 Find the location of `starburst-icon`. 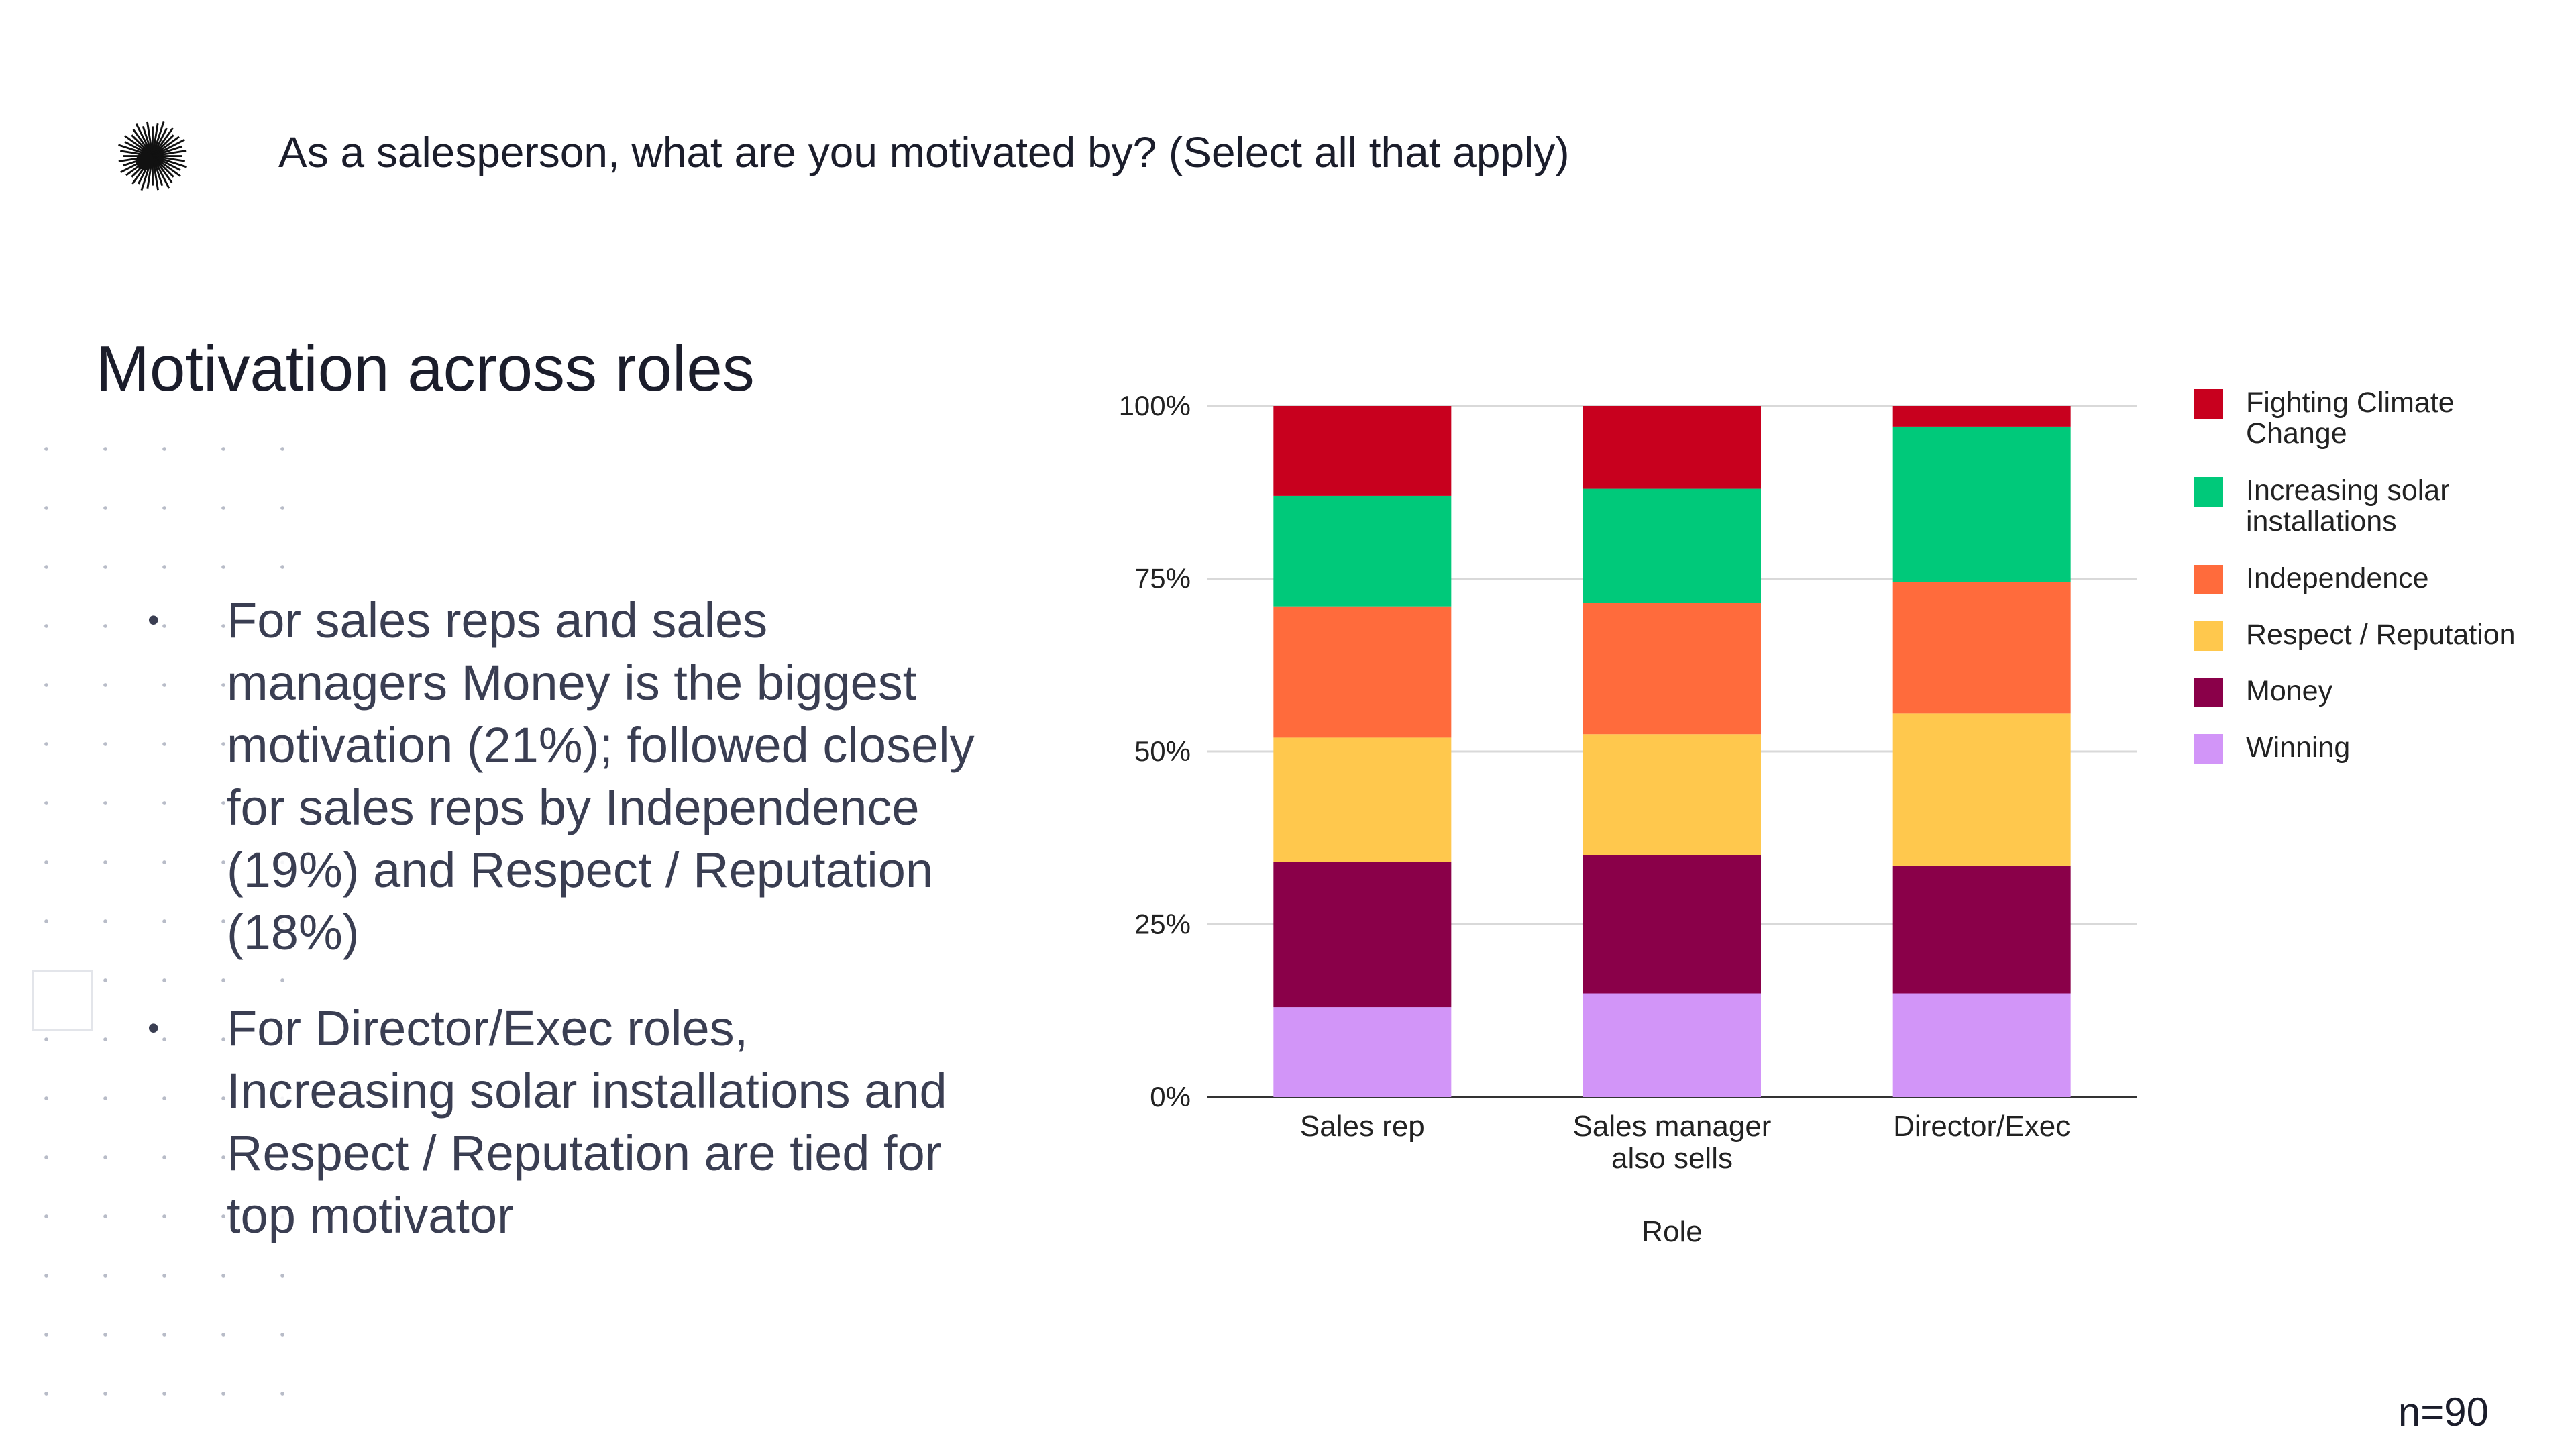

starburst-icon is located at coordinates (152, 156).